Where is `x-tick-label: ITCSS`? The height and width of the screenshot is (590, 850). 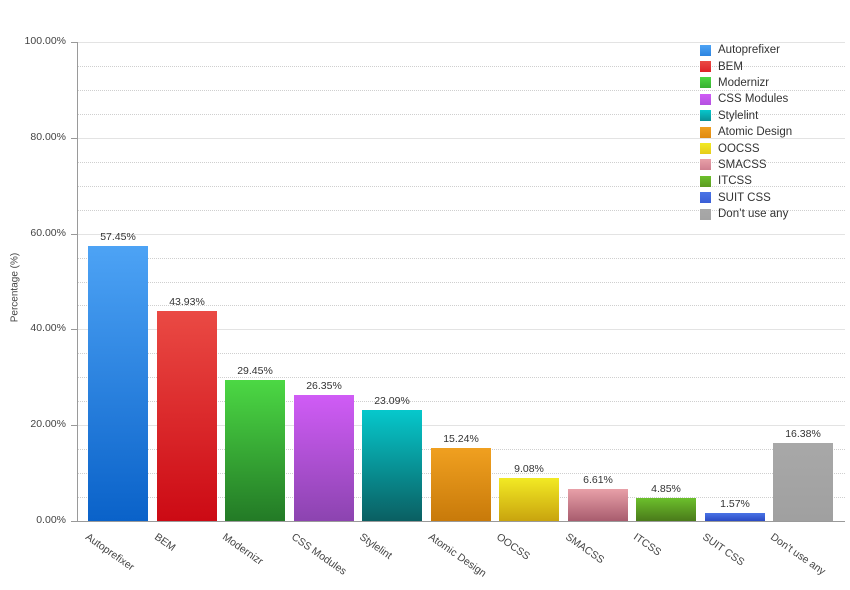
x-tick-label: ITCSS is located at coordinates (647, 545).